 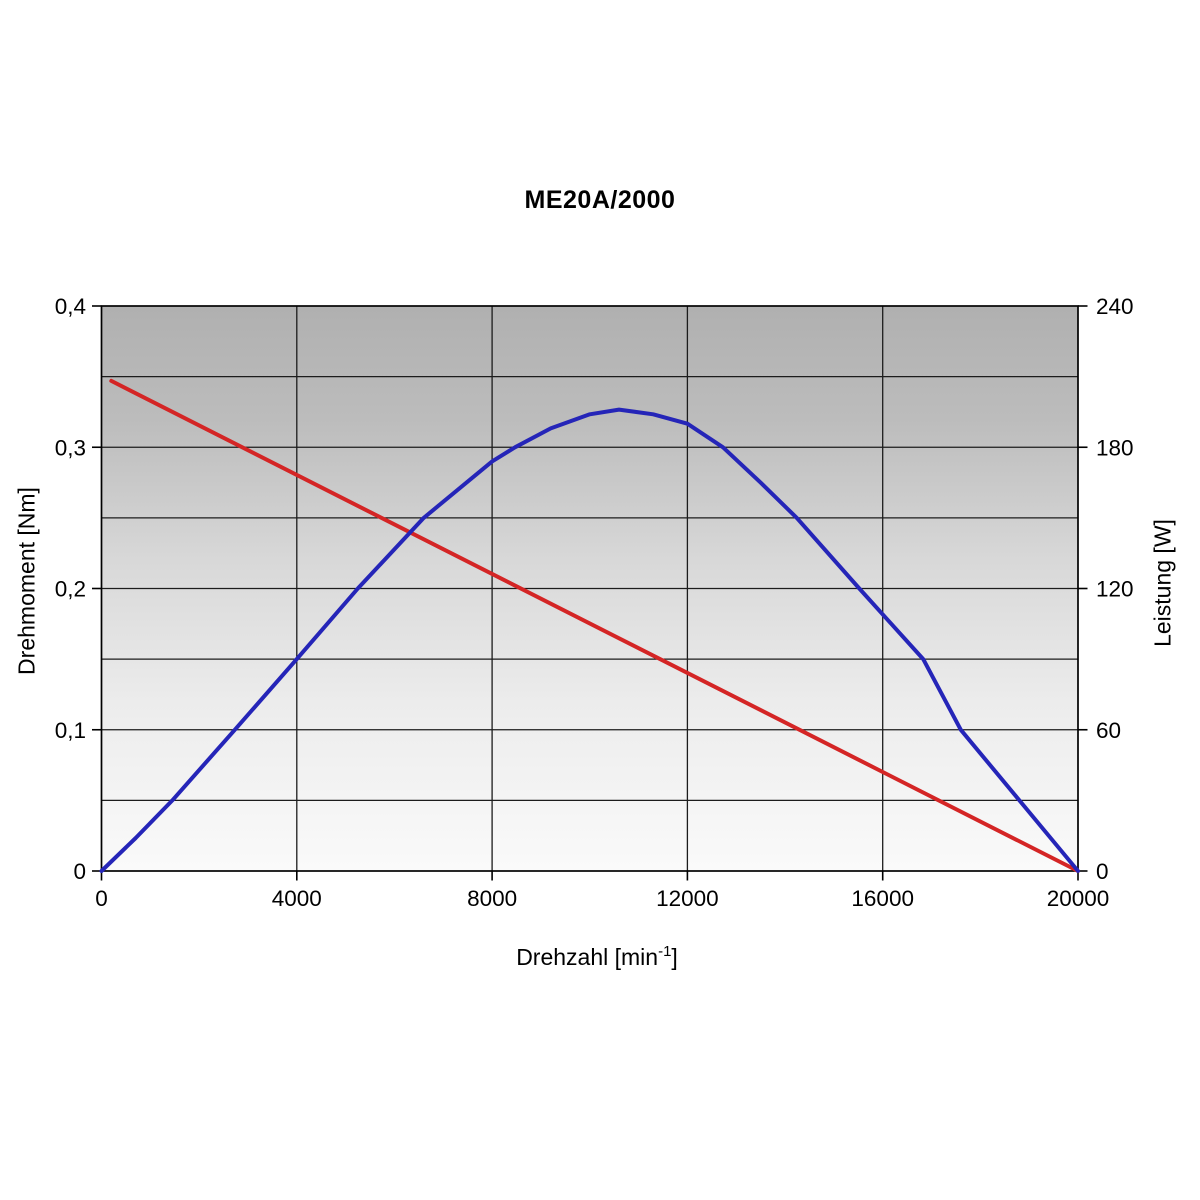 What do you see at coordinates (1078, 898) in the screenshot?
I see `x-tick-label: 20000` at bounding box center [1078, 898].